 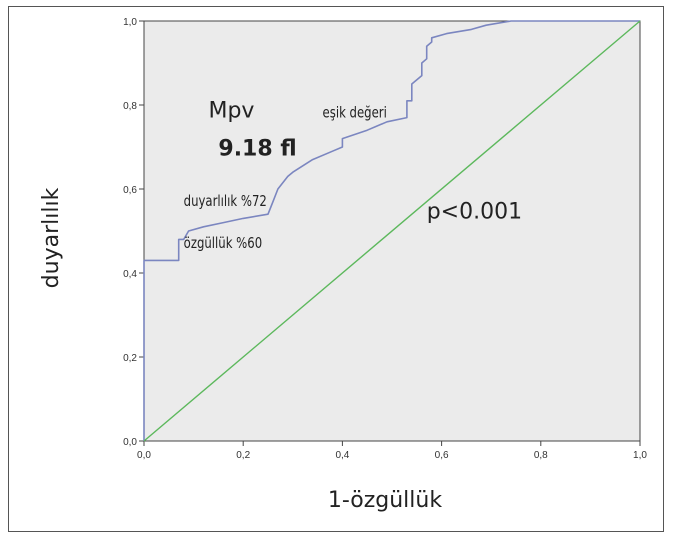 I want to click on annotation-specificity: özgüllük %60, so click(x=223, y=244).